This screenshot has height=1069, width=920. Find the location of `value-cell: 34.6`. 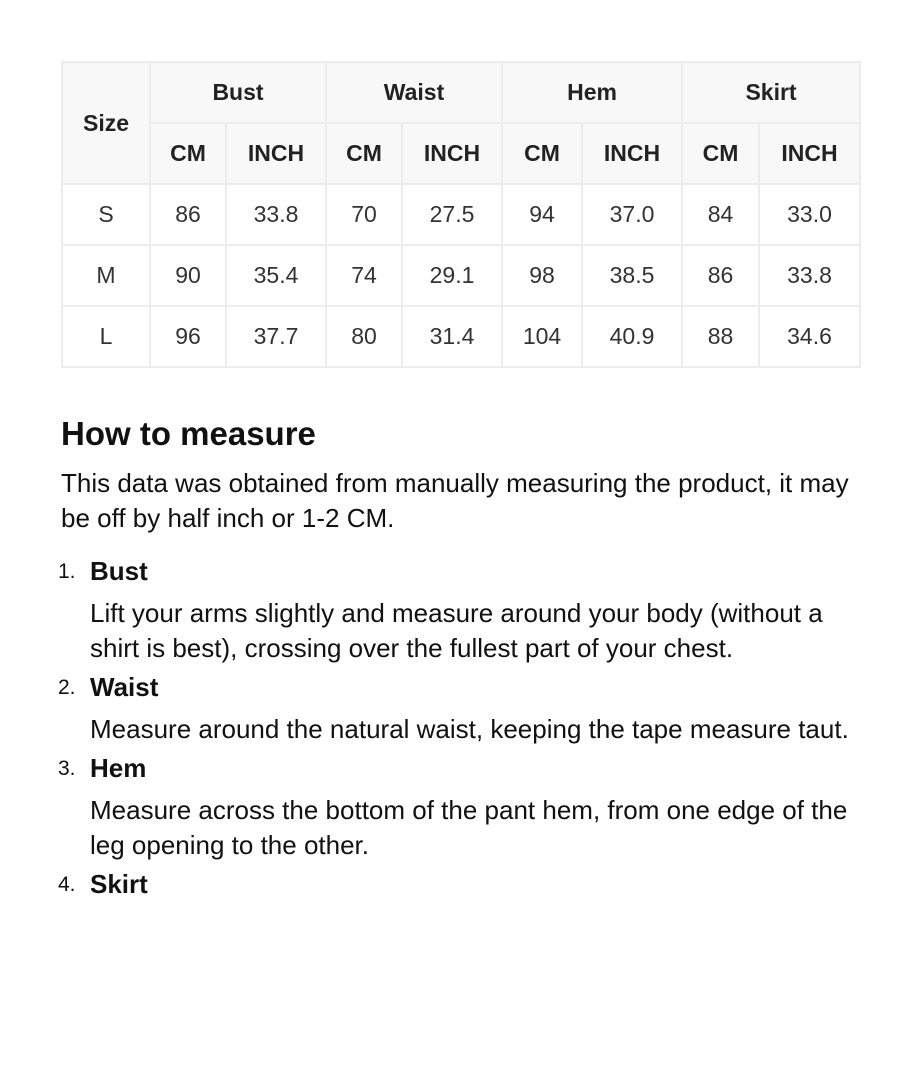

value-cell: 34.6 is located at coordinates (810, 336).